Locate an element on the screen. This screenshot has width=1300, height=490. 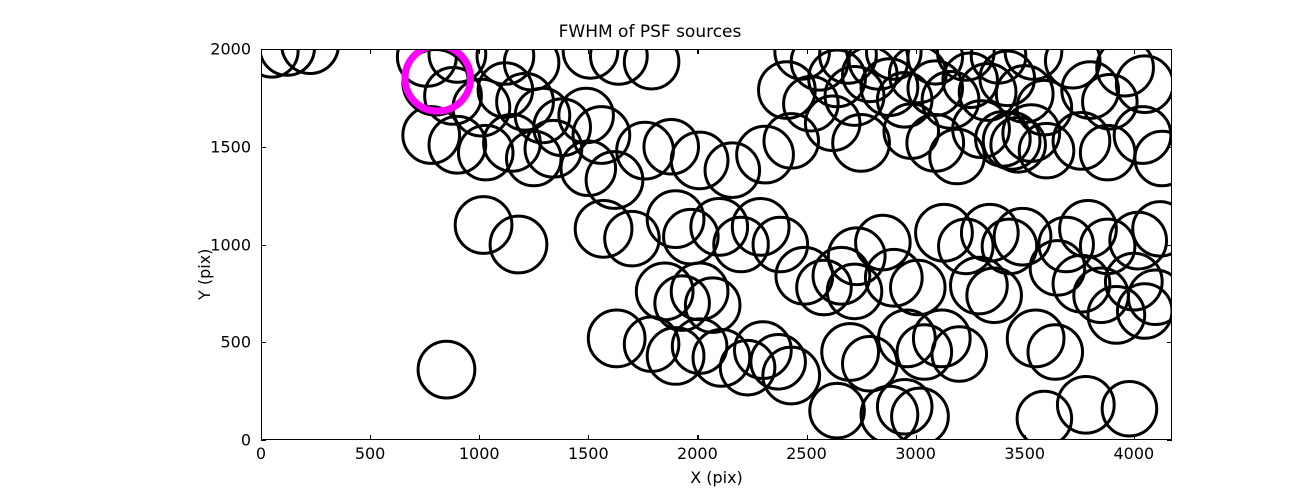
selected-psf-source-marker is located at coordinates (437, 82).